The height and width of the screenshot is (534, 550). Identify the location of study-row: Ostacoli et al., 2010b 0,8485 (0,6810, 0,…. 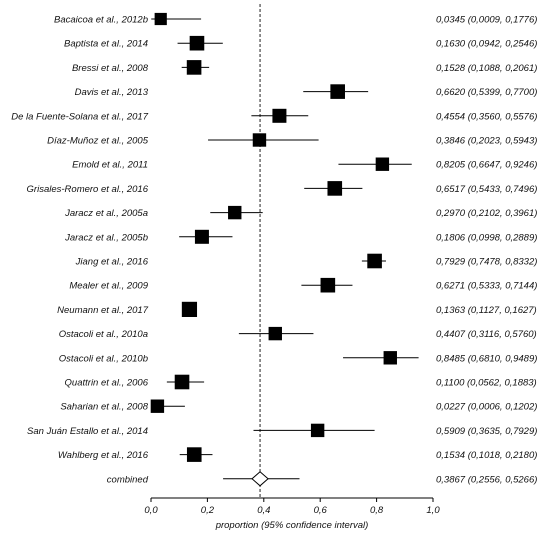
(298, 358).